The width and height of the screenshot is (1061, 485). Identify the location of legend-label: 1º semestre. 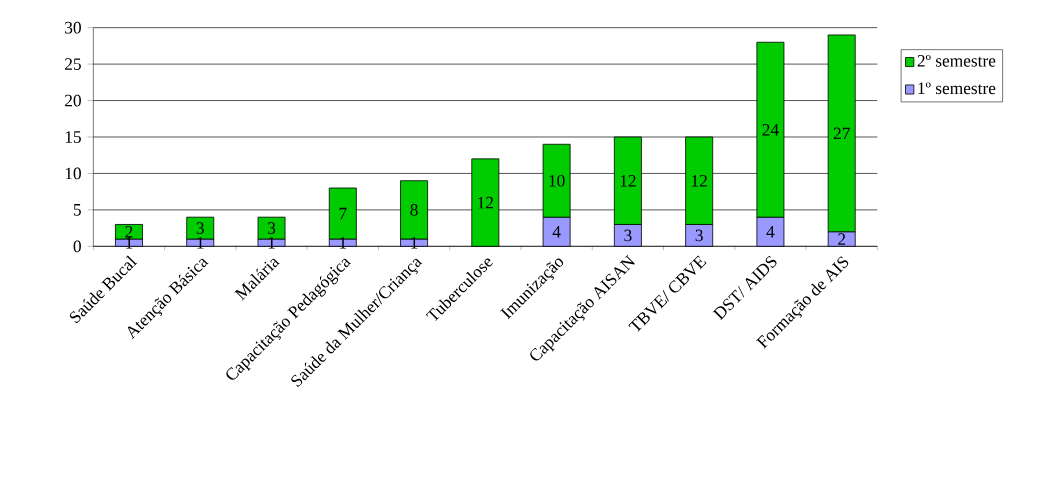
(957, 88).